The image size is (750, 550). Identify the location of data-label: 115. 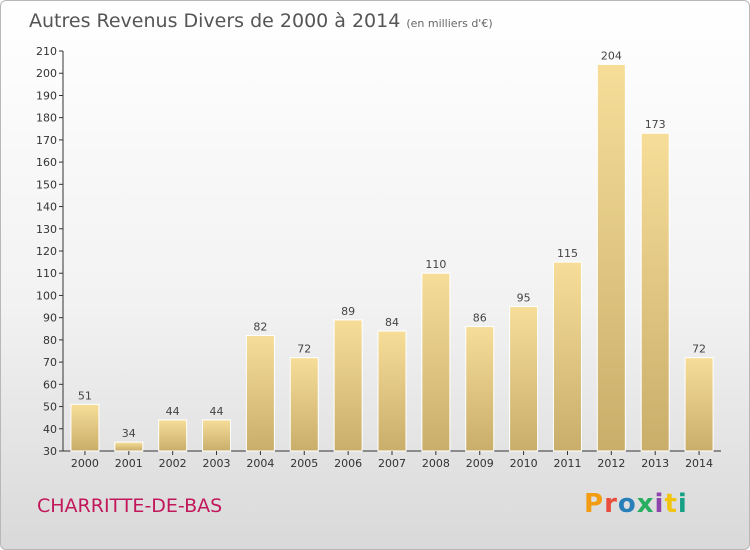
(567, 253).